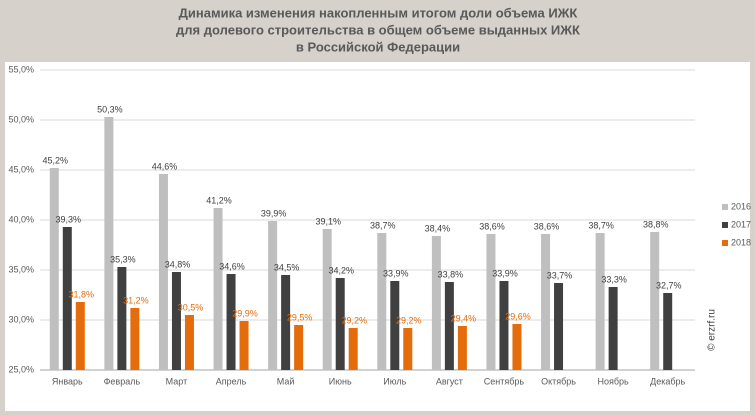 This screenshot has height=415, width=755. What do you see at coordinates (136, 300) in the screenshot?
I see `data-label: 31,2%` at bounding box center [136, 300].